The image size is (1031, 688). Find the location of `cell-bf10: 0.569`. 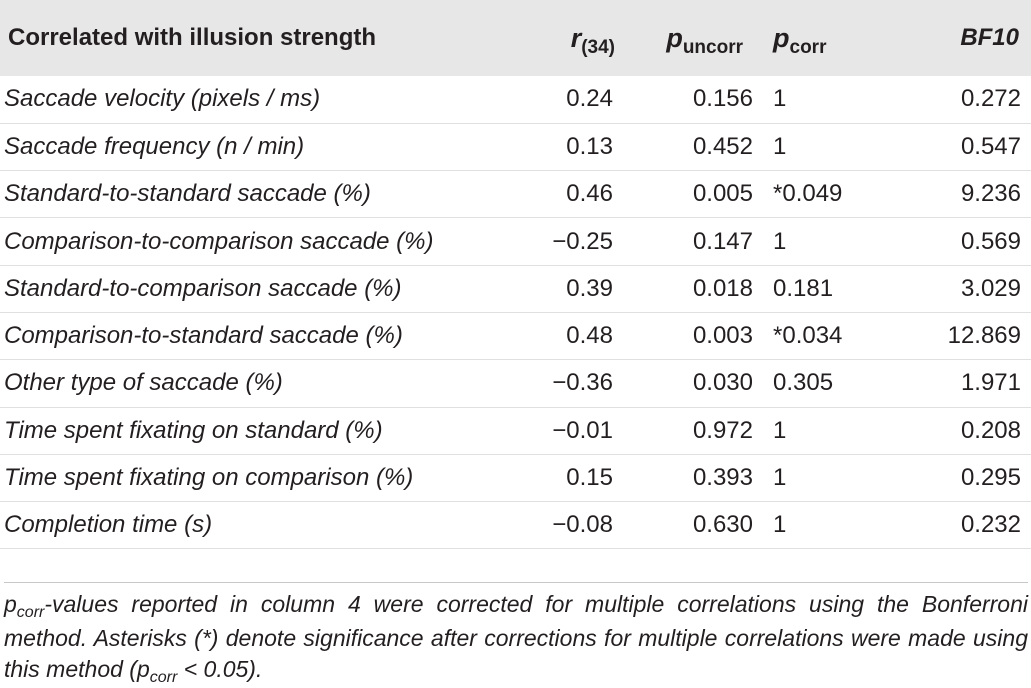

cell-bf10: 0.569 is located at coordinates (990, 241).